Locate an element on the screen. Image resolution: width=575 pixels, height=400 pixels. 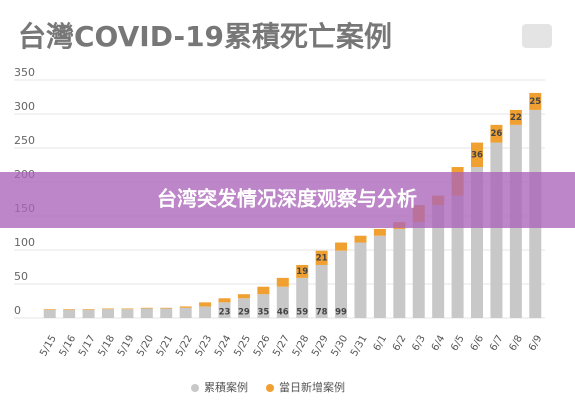
logo-placeholder is located at coordinates (537, 36).